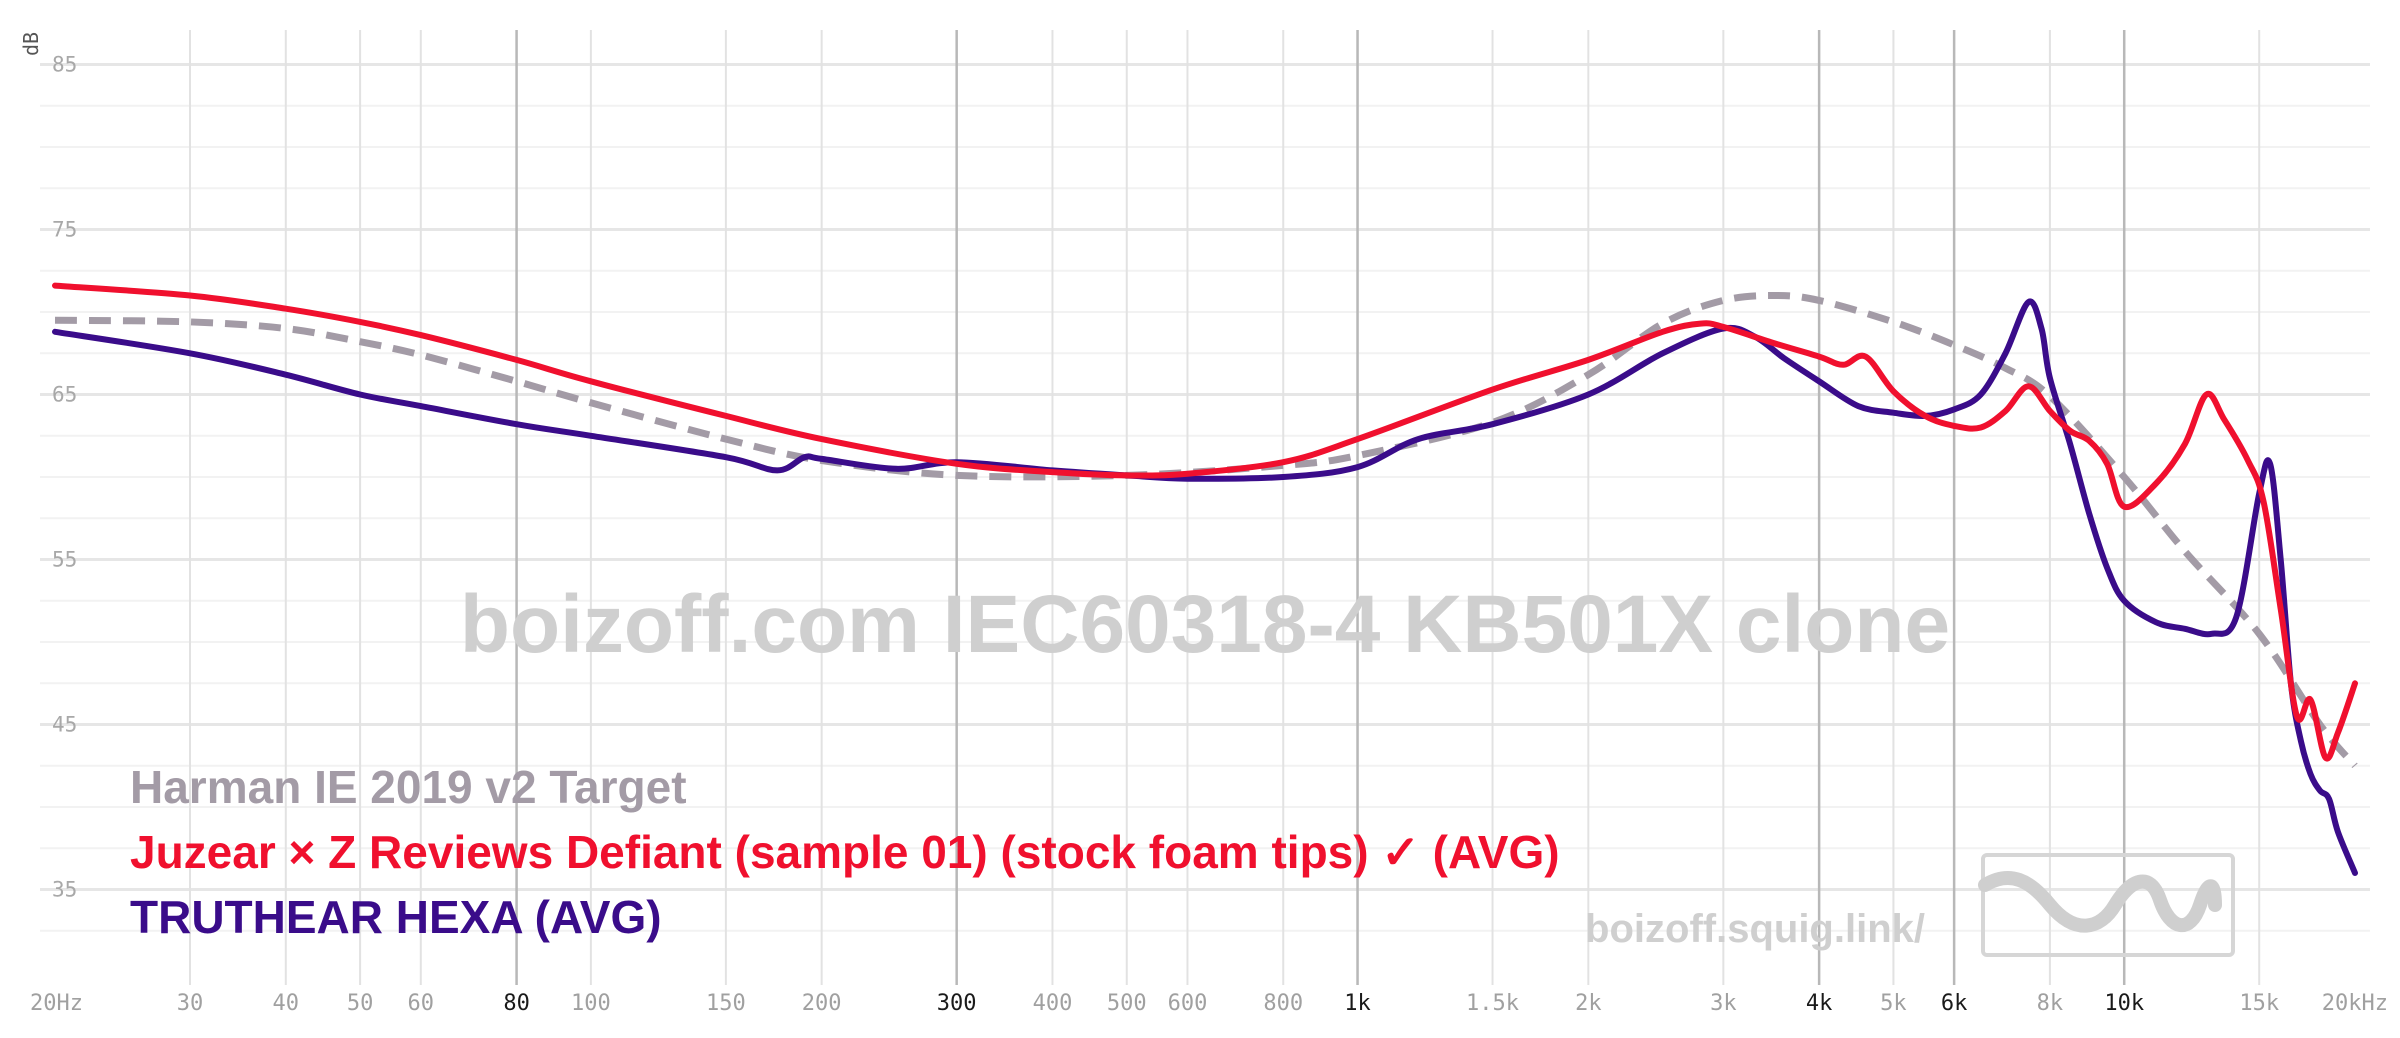 The height and width of the screenshot is (1038, 2400). Describe the element at coordinates (421, 1003) in the screenshot. I see `x-tick-label: 60` at that location.